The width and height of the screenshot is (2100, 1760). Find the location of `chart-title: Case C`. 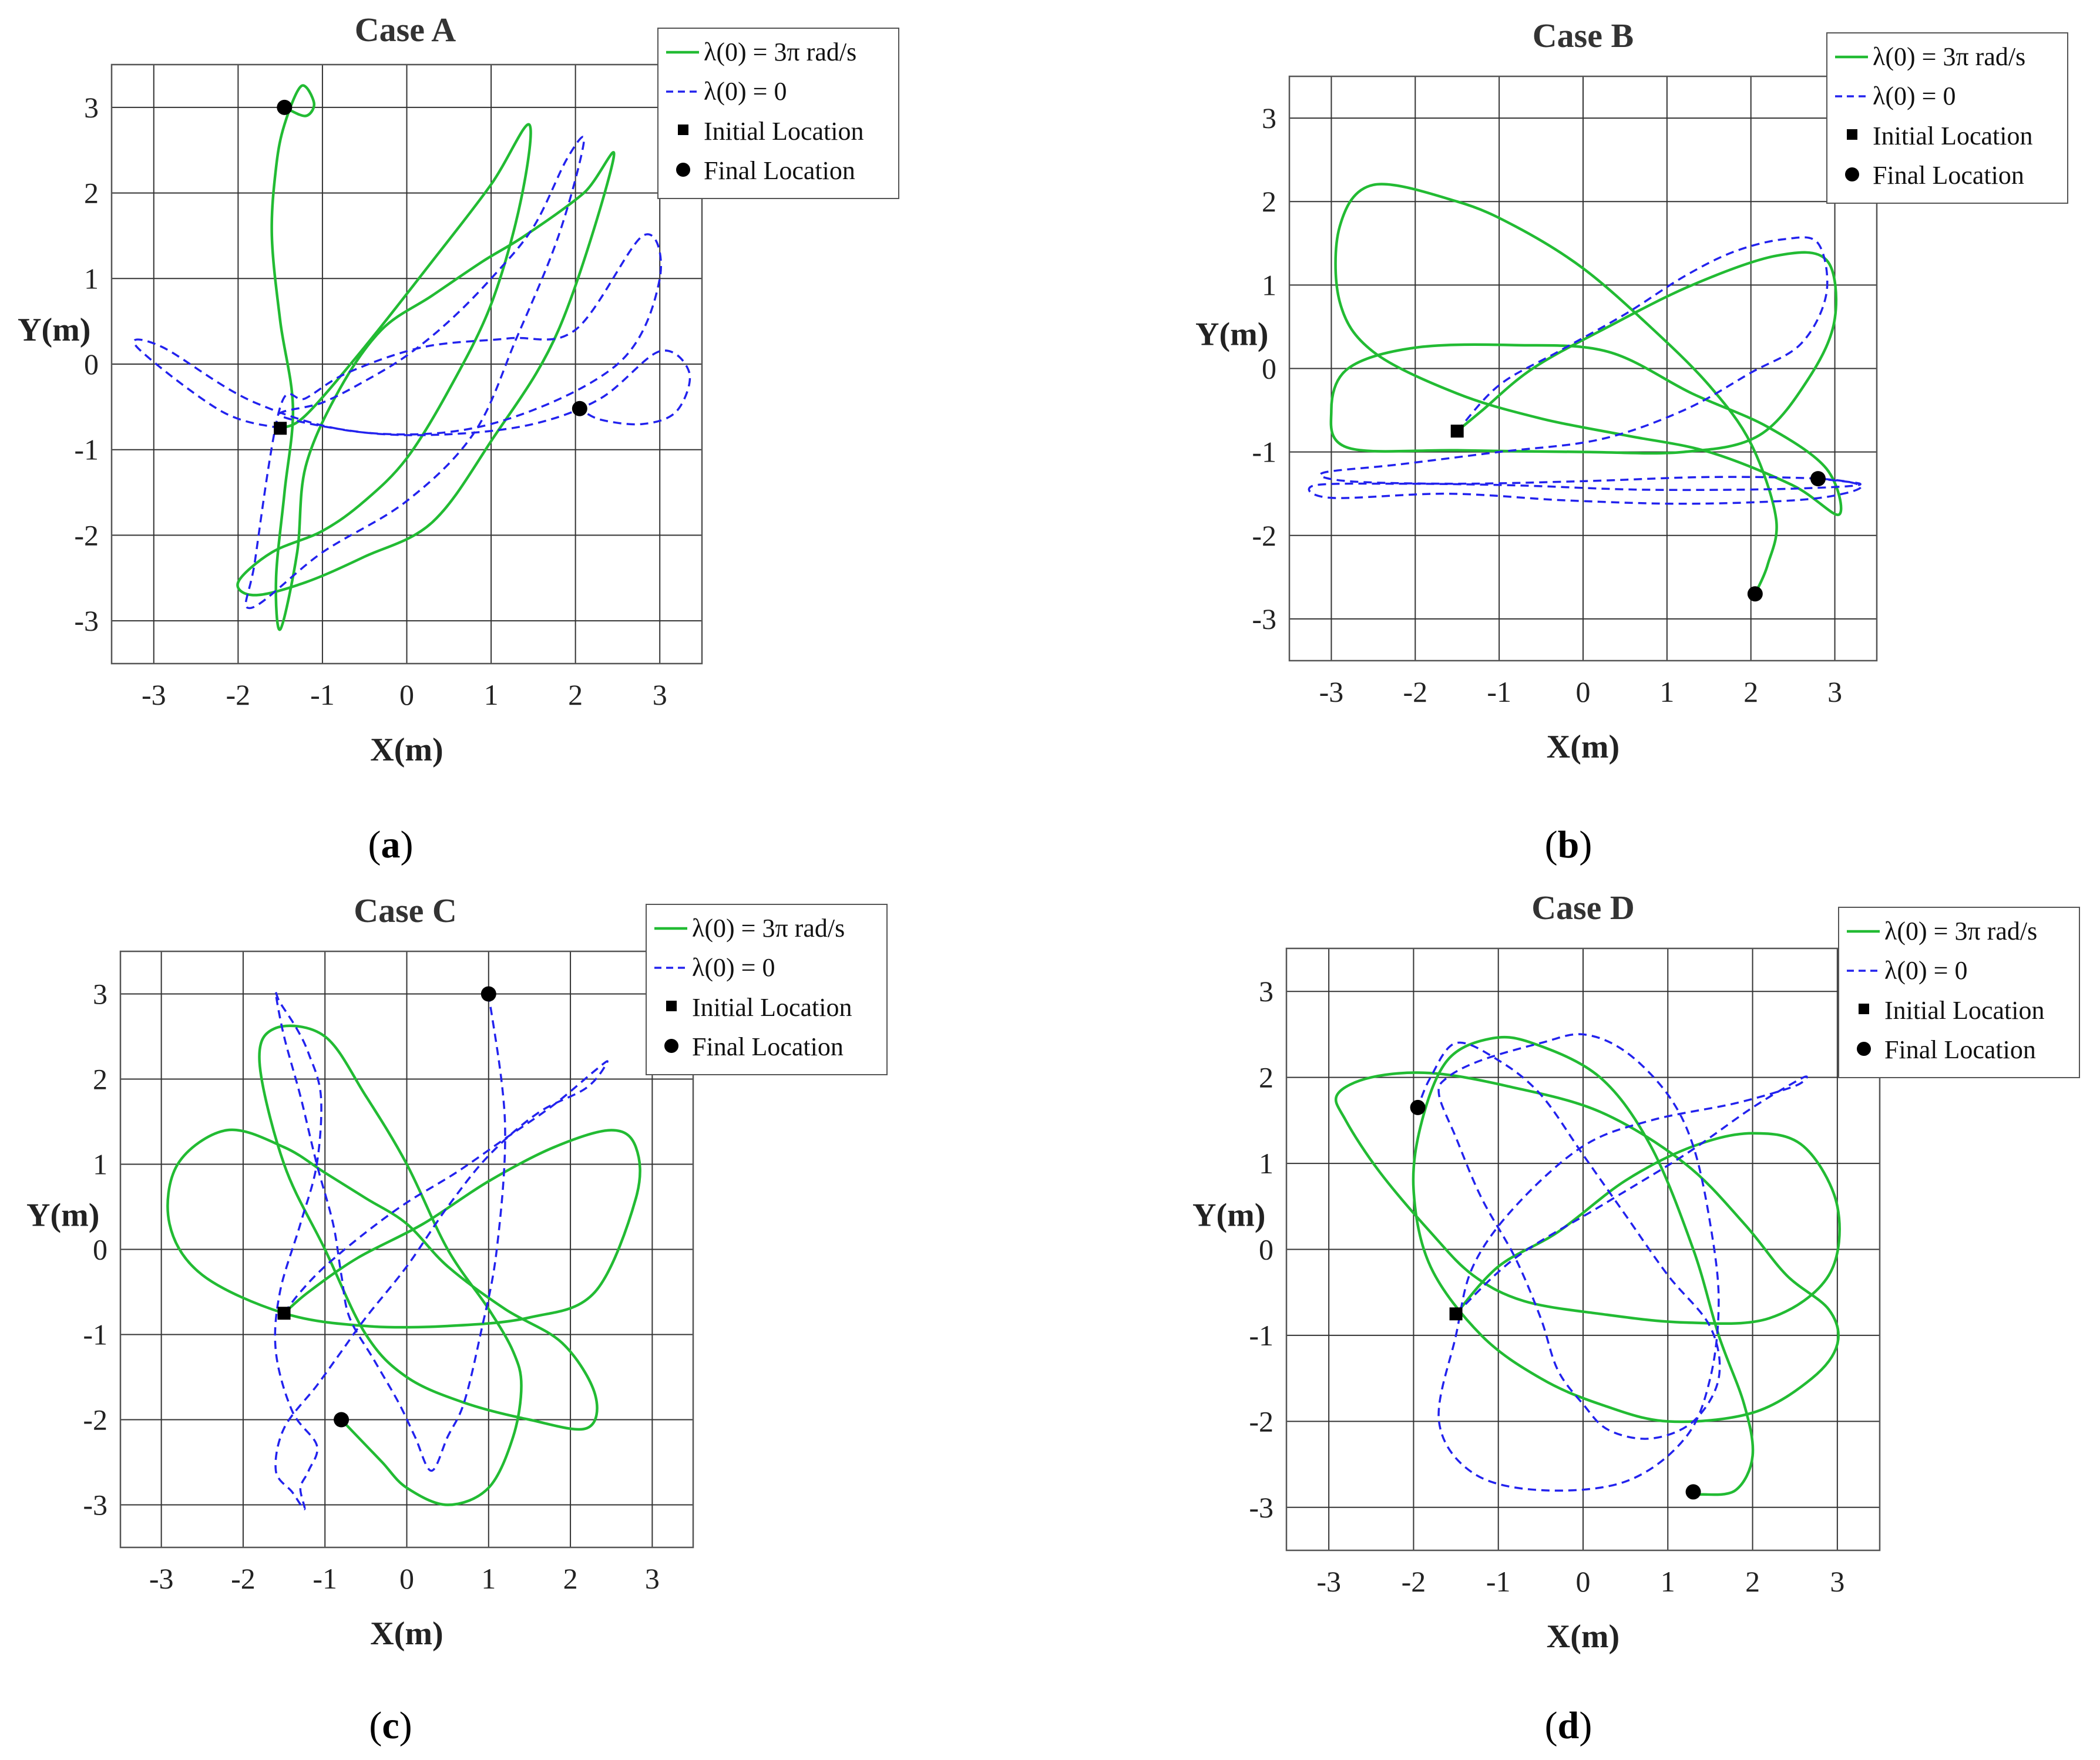

chart-title: Case C is located at coordinates (405, 910).